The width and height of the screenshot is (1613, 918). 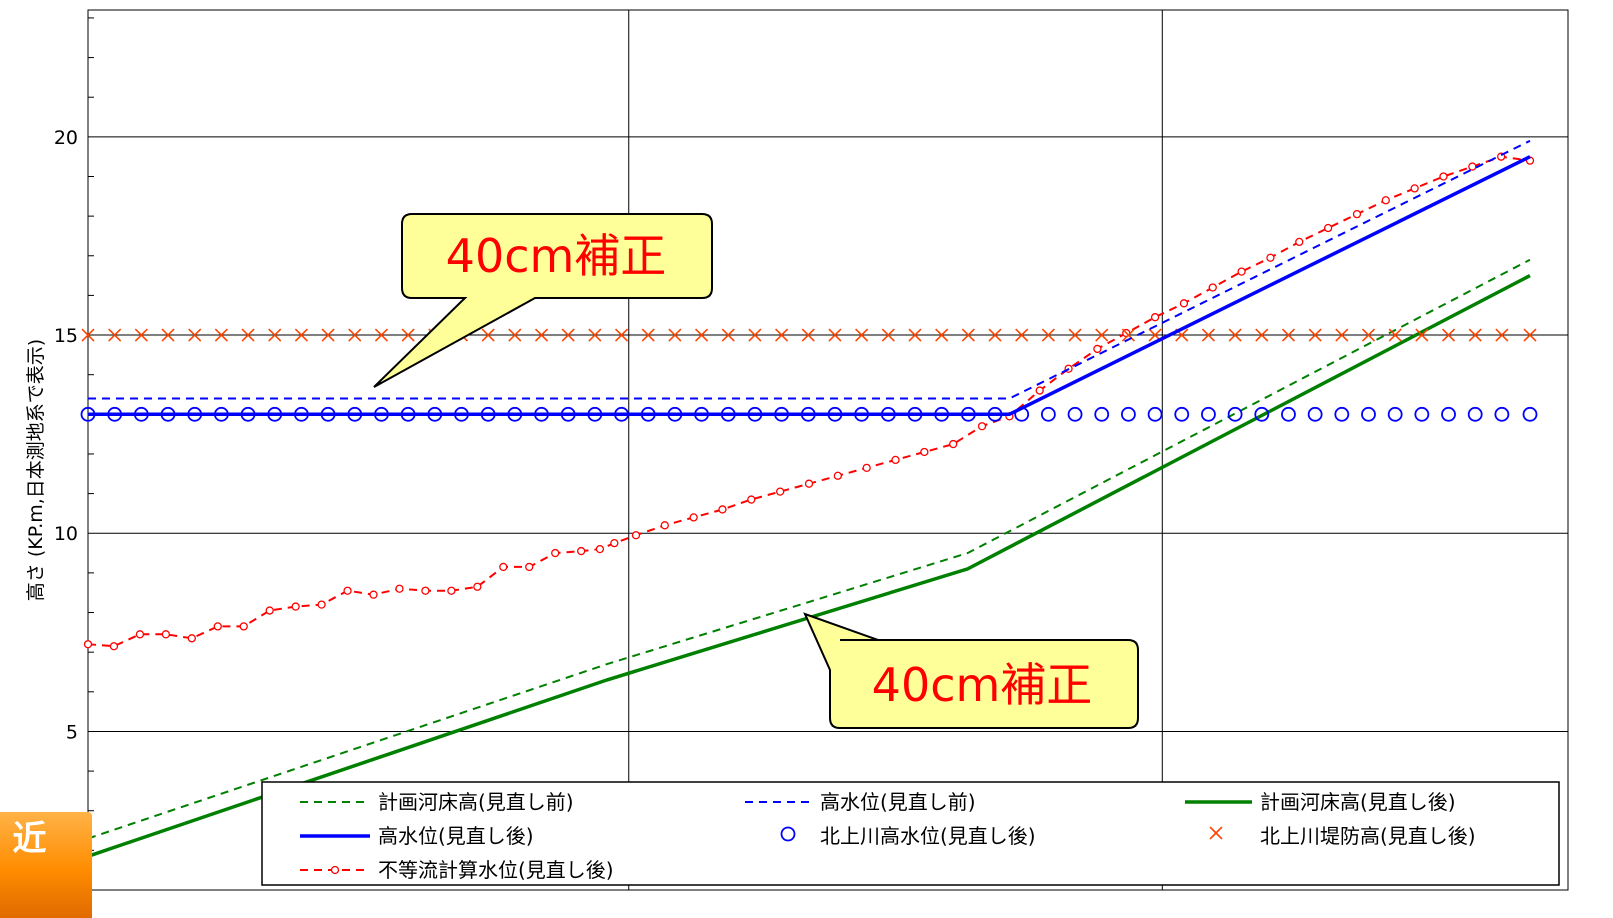 I want to click on callout-lower: 40cm補正, so click(x=971, y=670).